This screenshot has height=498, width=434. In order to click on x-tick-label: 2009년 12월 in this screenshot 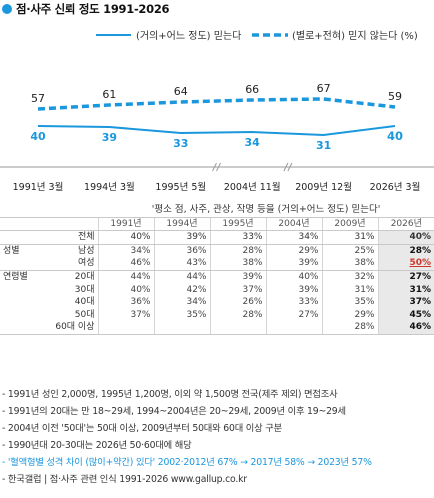, I will do `click(323, 187)`.